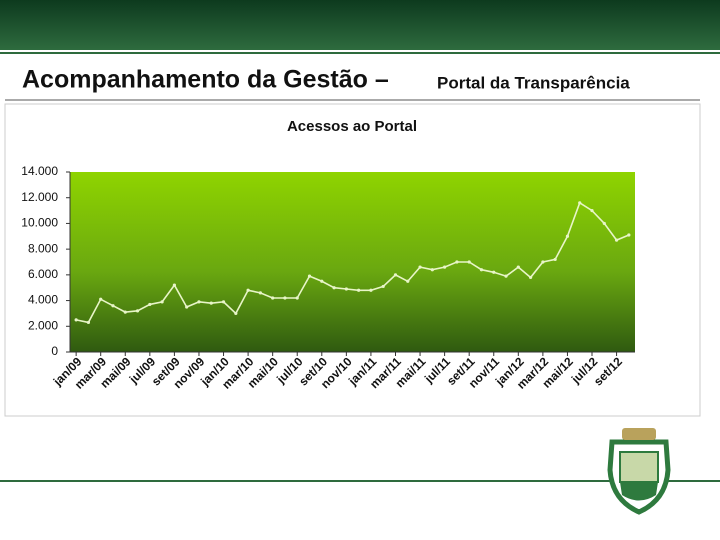  I want to click on slide-title: Acompanhamento da Gestão –, so click(205, 80).